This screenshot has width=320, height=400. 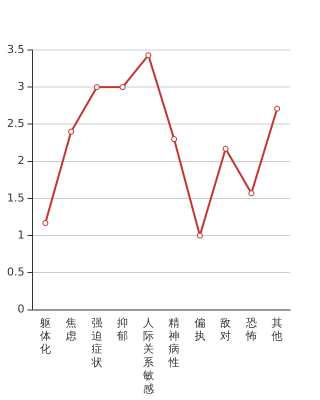 What do you see at coordinates (15, 49) in the screenshot?
I see `y-tick-label: 3.5` at bounding box center [15, 49].